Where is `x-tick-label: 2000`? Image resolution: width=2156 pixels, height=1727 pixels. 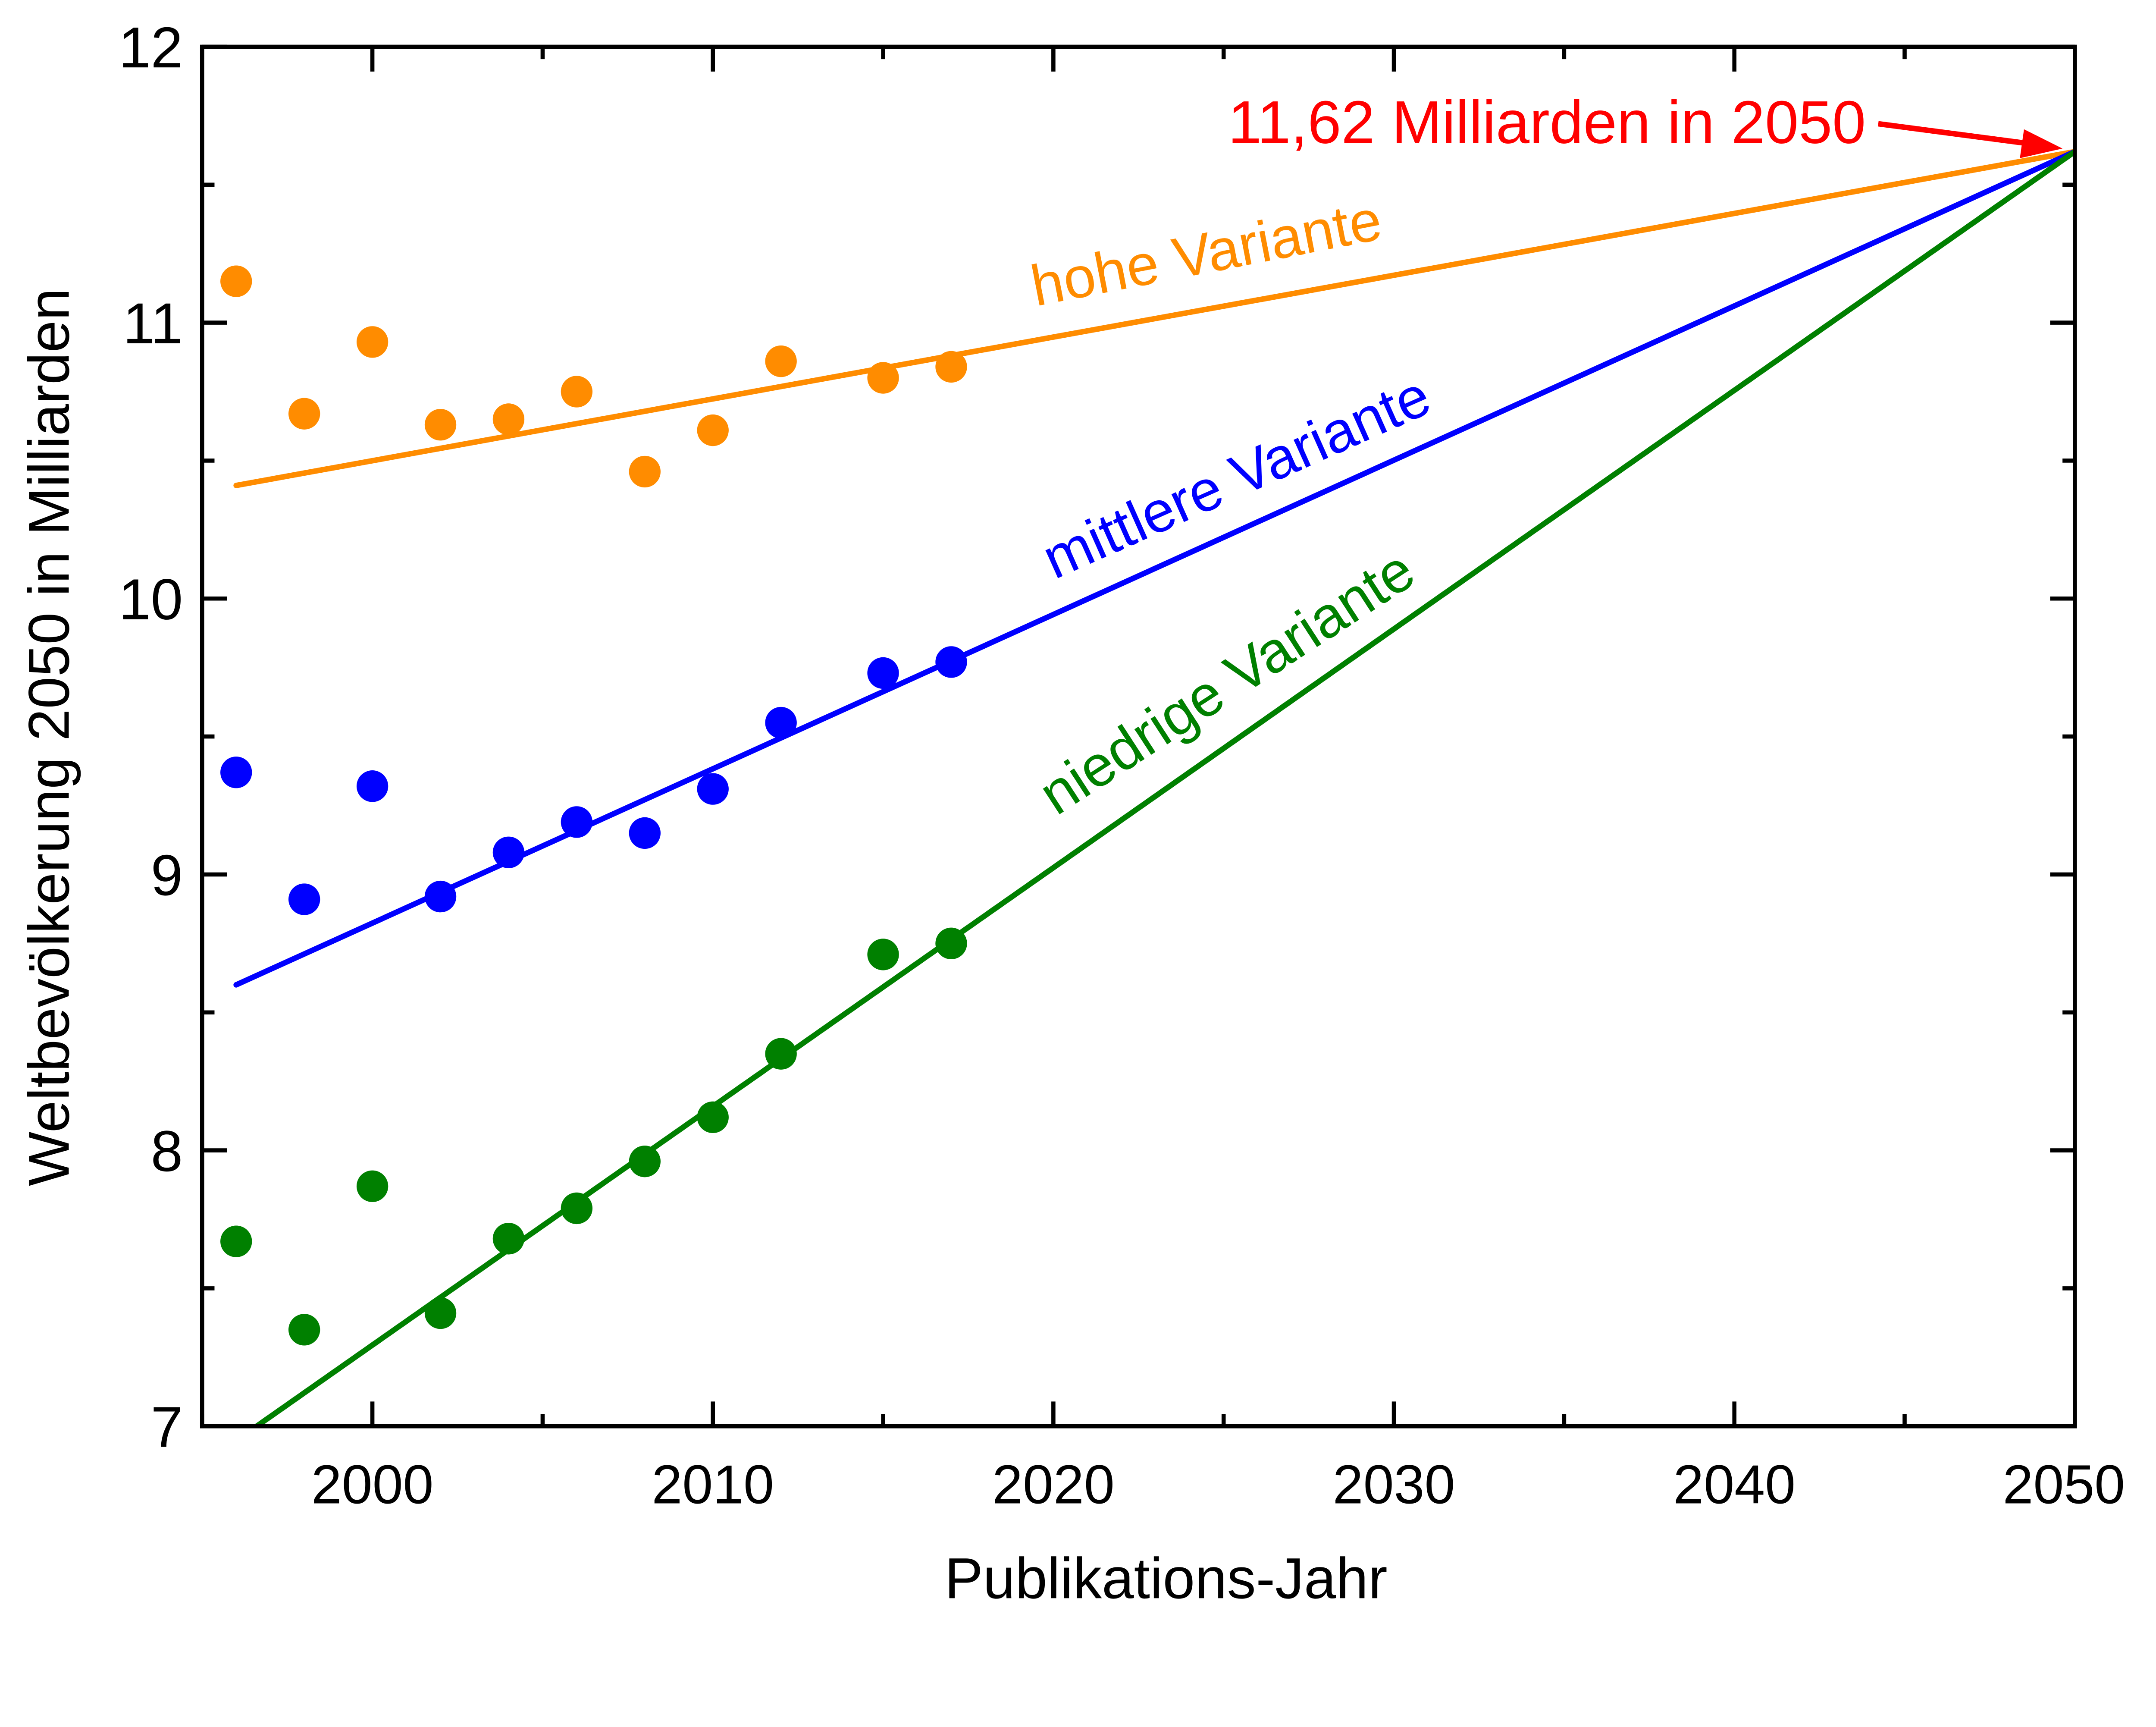
x-tick-label: 2000 is located at coordinates (372, 1484).